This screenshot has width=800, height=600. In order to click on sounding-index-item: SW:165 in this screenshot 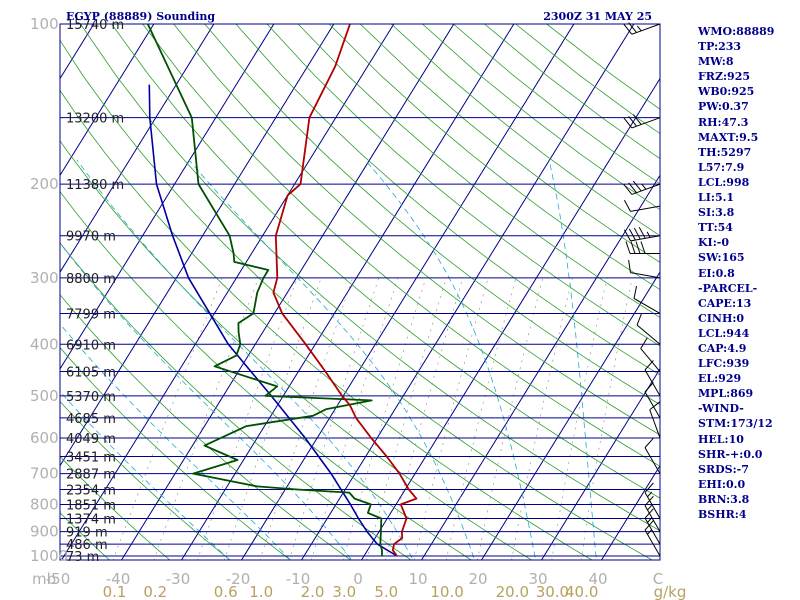, I will do `click(721, 258)`.